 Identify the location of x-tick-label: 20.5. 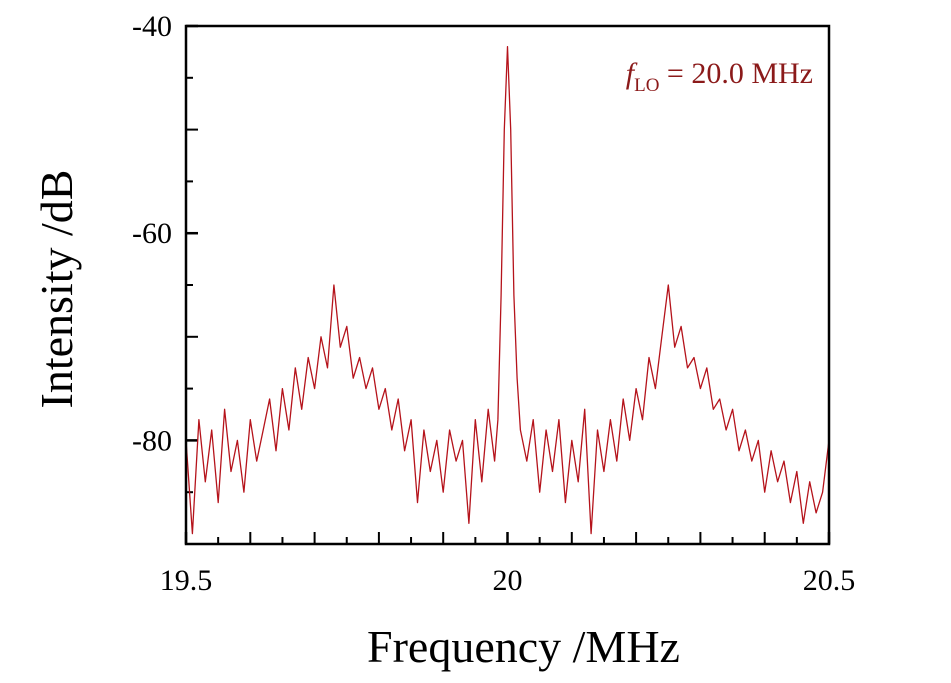
(829, 580).